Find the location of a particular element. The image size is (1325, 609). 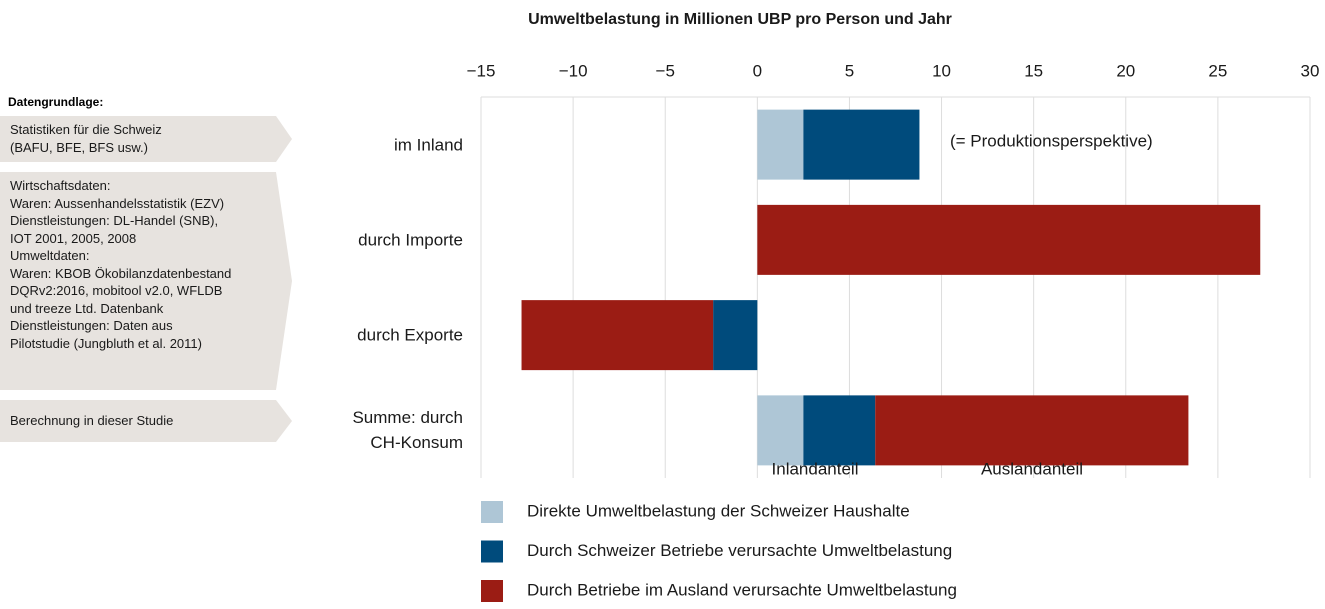

category-label: durch Exporte is located at coordinates (410, 335).